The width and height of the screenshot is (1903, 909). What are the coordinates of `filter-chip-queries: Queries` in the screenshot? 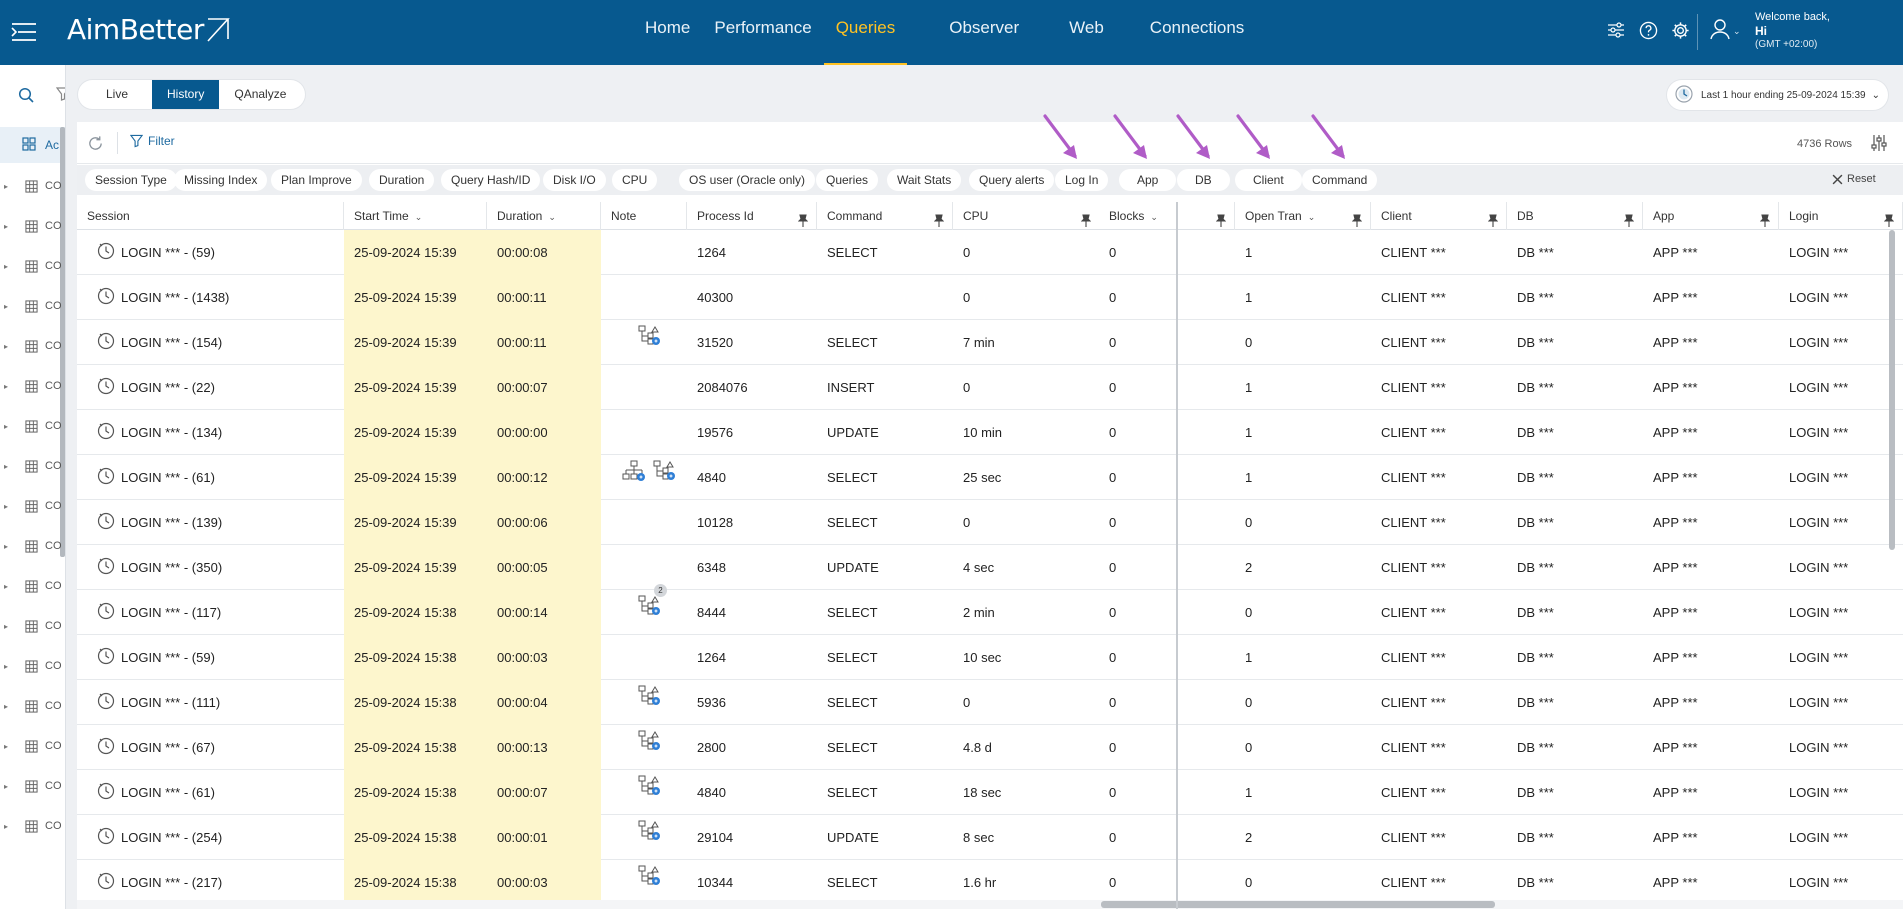 It's located at (847, 180).